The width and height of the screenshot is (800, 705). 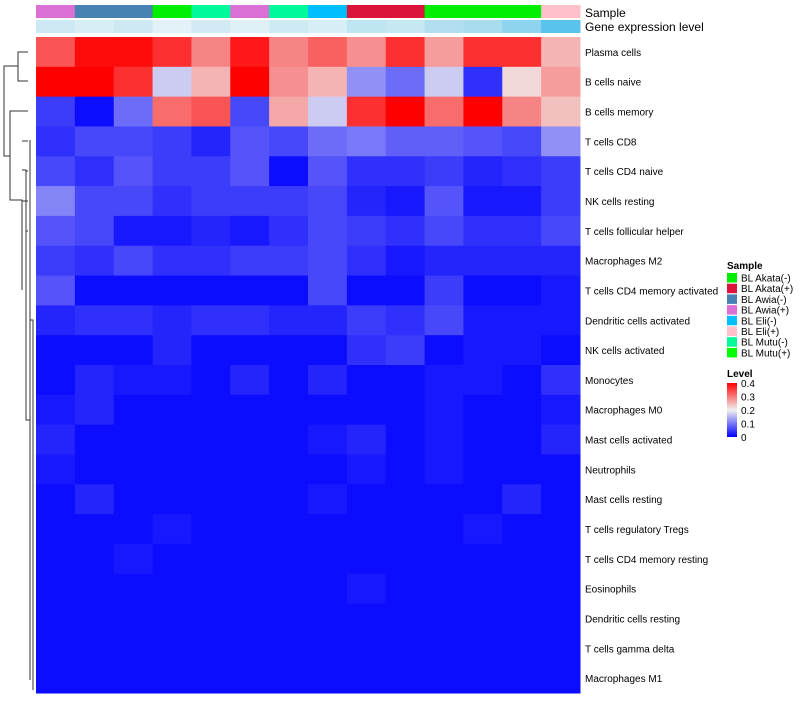 What do you see at coordinates (18, 370) in the screenshot?
I see `row-dendrogram` at bounding box center [18, 370].